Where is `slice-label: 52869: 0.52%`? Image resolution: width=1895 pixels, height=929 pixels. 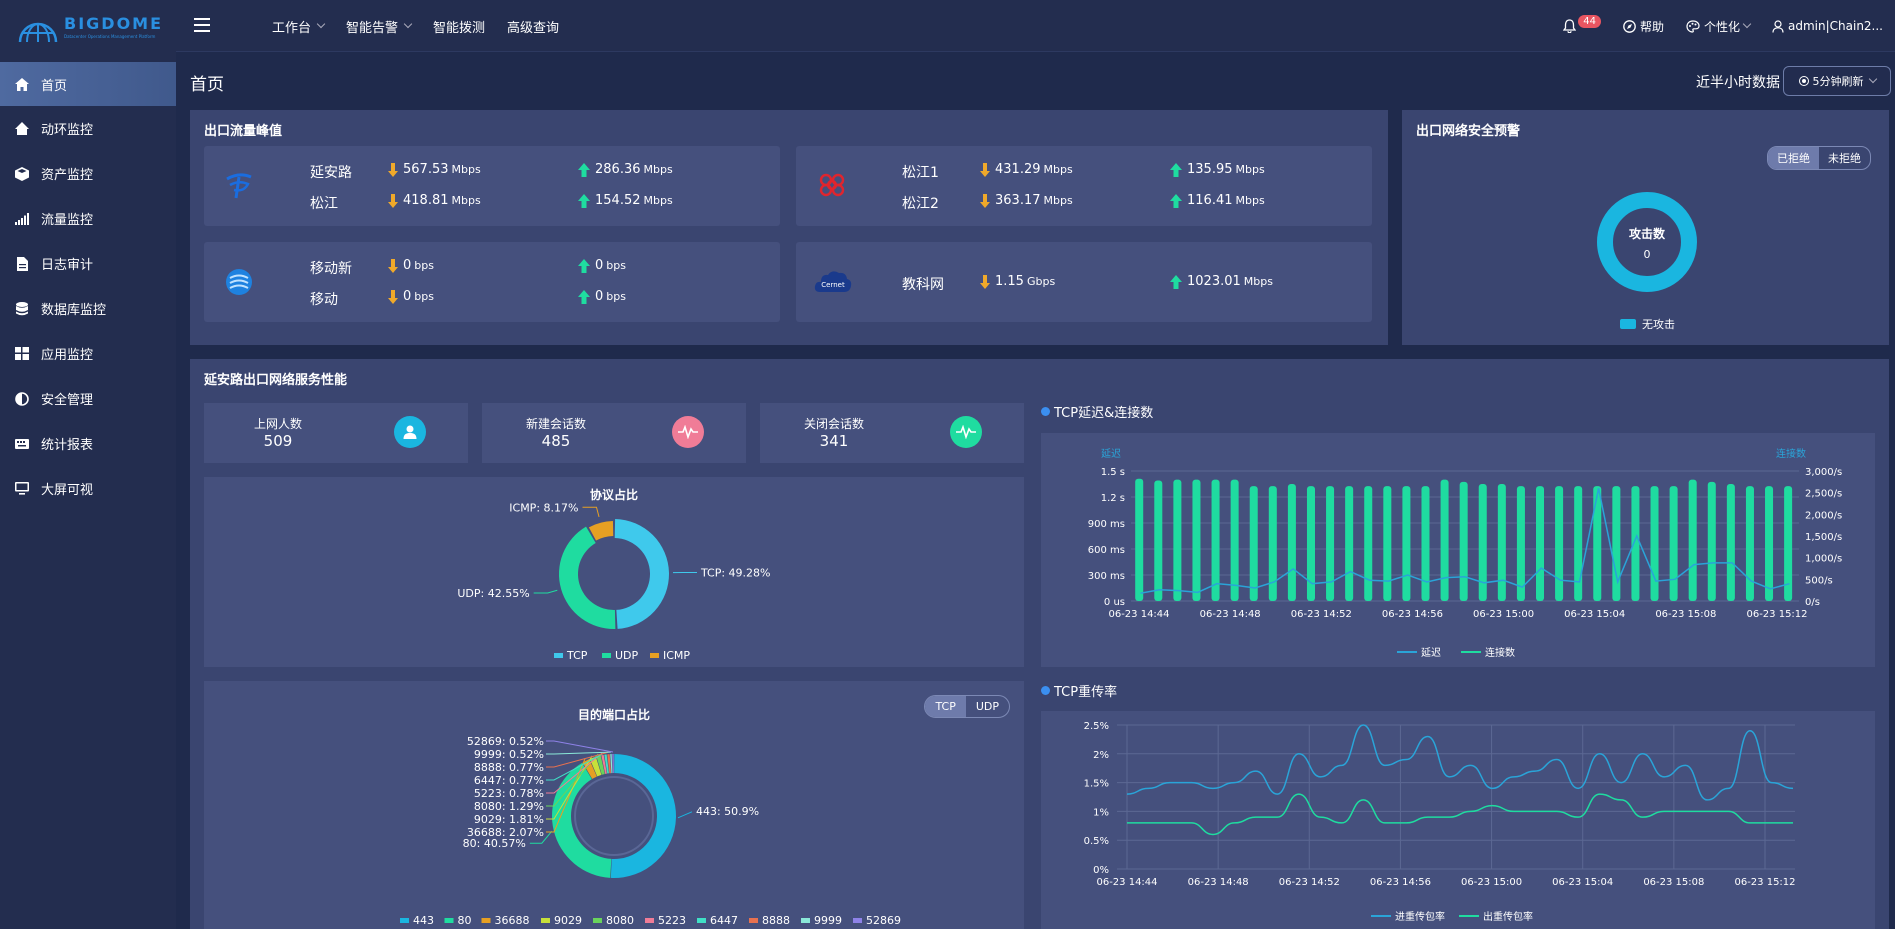 slice-label: 52869: 0.52% is located at coordinates (505, 741).